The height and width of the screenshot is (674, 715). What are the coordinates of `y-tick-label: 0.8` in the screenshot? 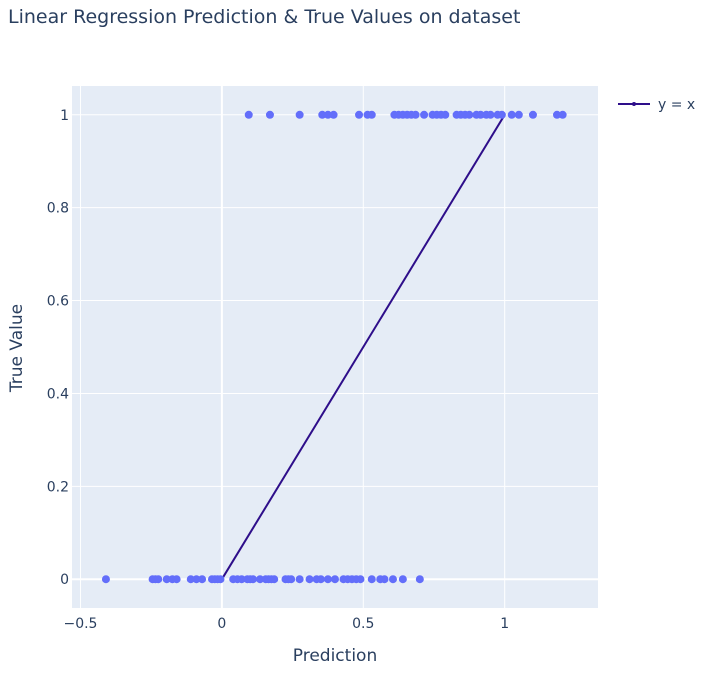 It's located at (58, 209).